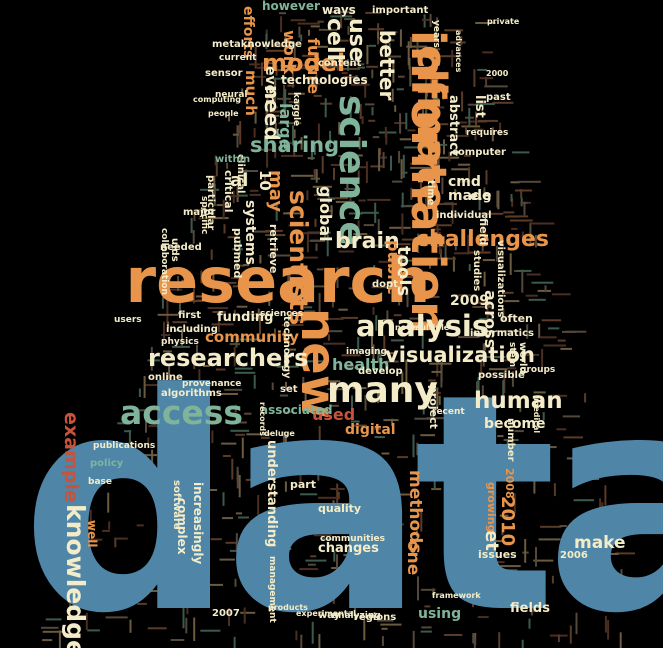 The width and height of the screenshot is (663, 648). I want to click on word-critical: critical, so click(228, 191).